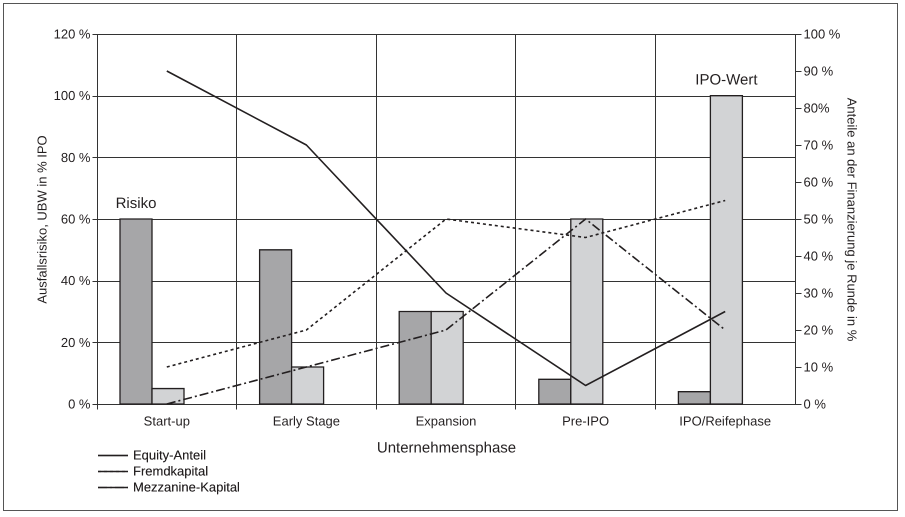  Describe the element at coordinates (819, 145) in the screenshot. I see `y2-tick-label: 70 %` at that location.